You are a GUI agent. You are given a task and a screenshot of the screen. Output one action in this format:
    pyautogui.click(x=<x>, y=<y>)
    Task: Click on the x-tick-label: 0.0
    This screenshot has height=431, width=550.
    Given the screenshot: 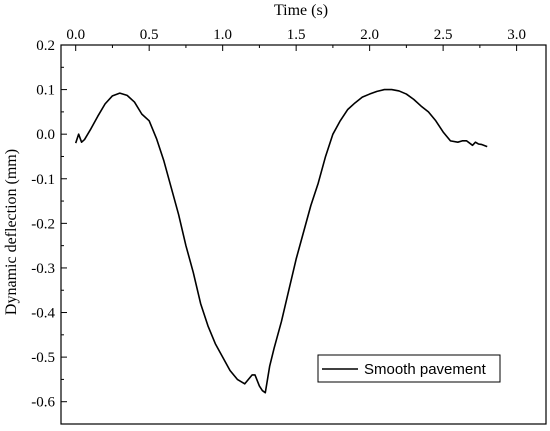 What is the action you would take?
    pyautogui.click(x=75, y=35)
    